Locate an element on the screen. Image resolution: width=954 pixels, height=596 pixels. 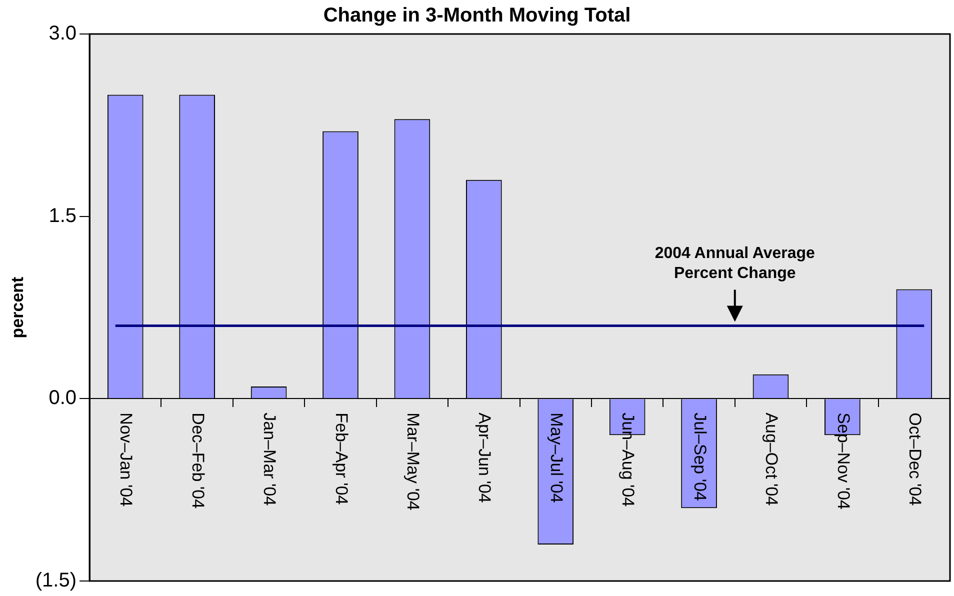
x-tick-label: Nov–Jan '04 is located at coordinates (126, 459).